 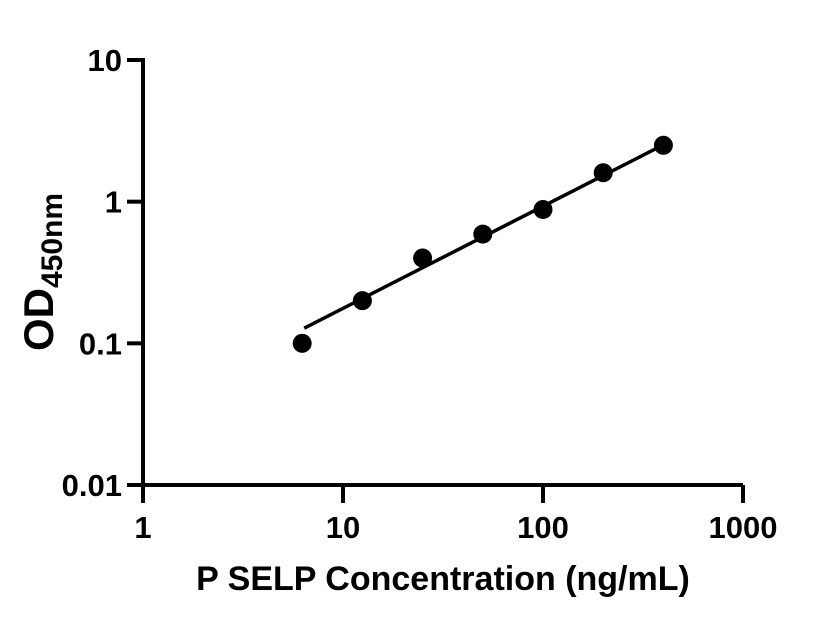 What do you see at coordinates (113, 202) in the screenshot?
I see `y-tick-label: 1` at bounding box center [113, 202].